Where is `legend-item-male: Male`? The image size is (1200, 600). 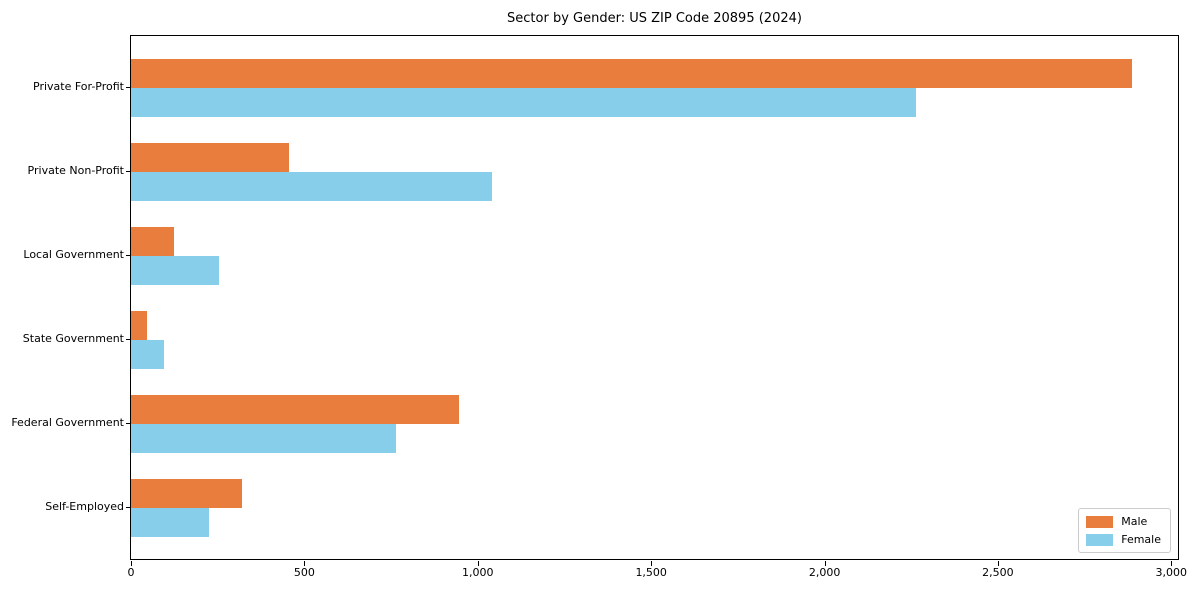
legend-item-male: Male is located at coordinates (1123, 521).